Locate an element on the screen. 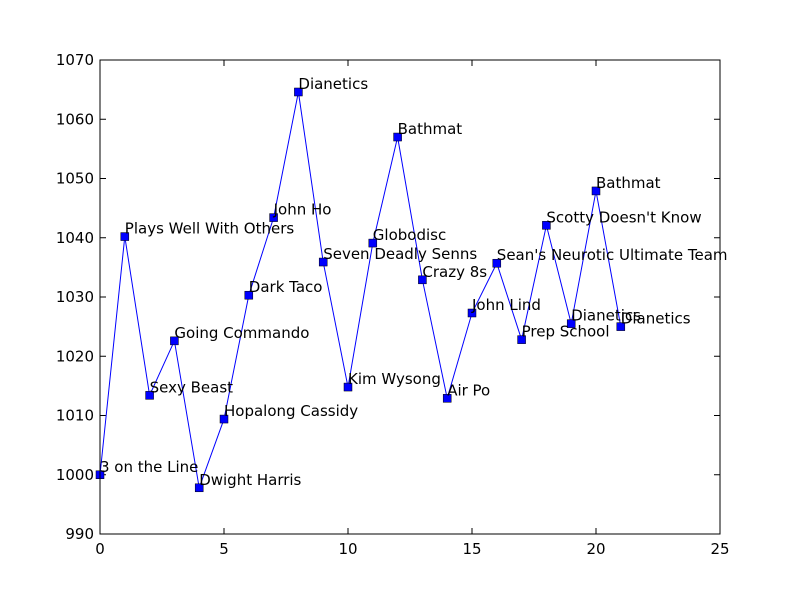 The height and width of the screenshot is (600, 800). data-point-label: John Ho is located at coordinates (302, 210).